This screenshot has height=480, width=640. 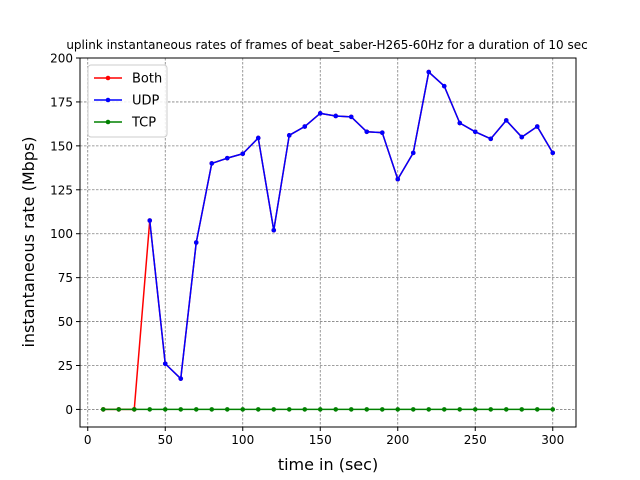 What do you see at coordinates (65, 278) in the screenshot?
I see `y-tick-label: 75` at bounding box center [65, 278].